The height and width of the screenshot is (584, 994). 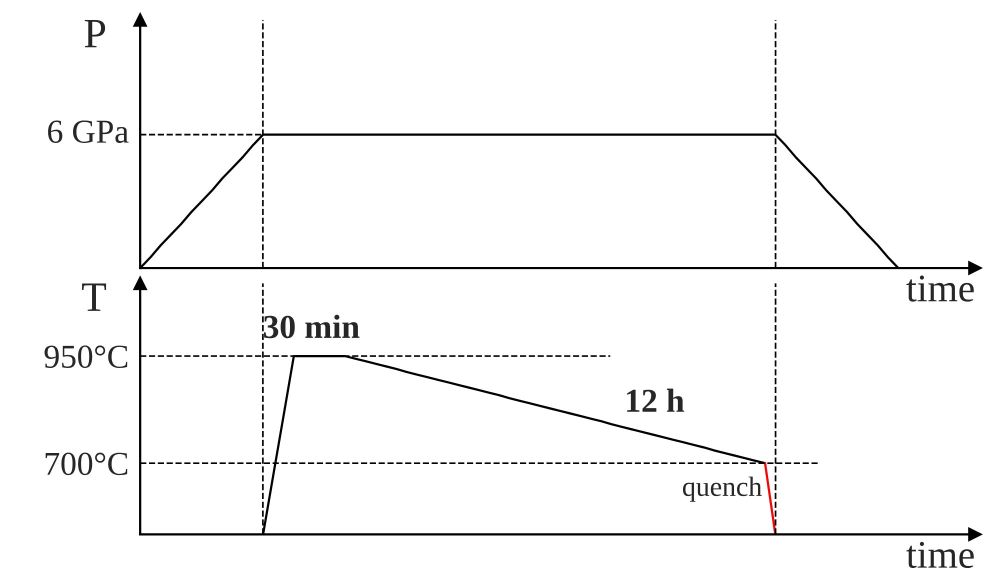 What do you see at coordinates (88, 131) in the screenshot?
I see `ref-line-label: 6 GPa` at bounding box center [88, 131].